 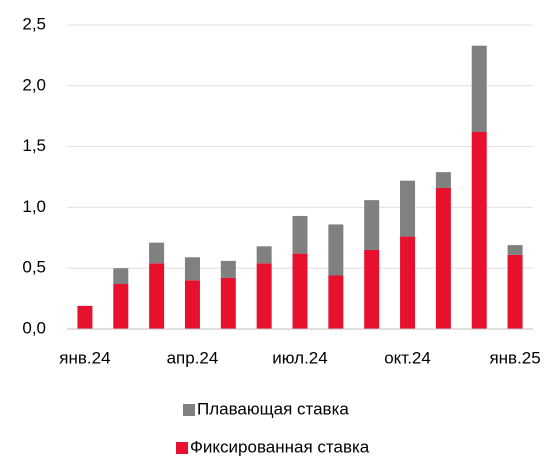 I want to click on y-tick-label: 0,0, so click(x=34, y=327).